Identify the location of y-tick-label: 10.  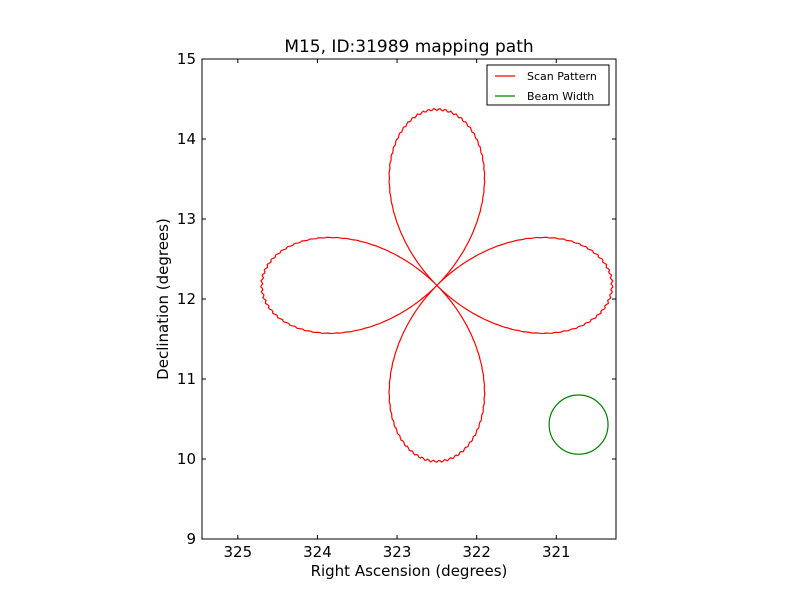
(186, 459).